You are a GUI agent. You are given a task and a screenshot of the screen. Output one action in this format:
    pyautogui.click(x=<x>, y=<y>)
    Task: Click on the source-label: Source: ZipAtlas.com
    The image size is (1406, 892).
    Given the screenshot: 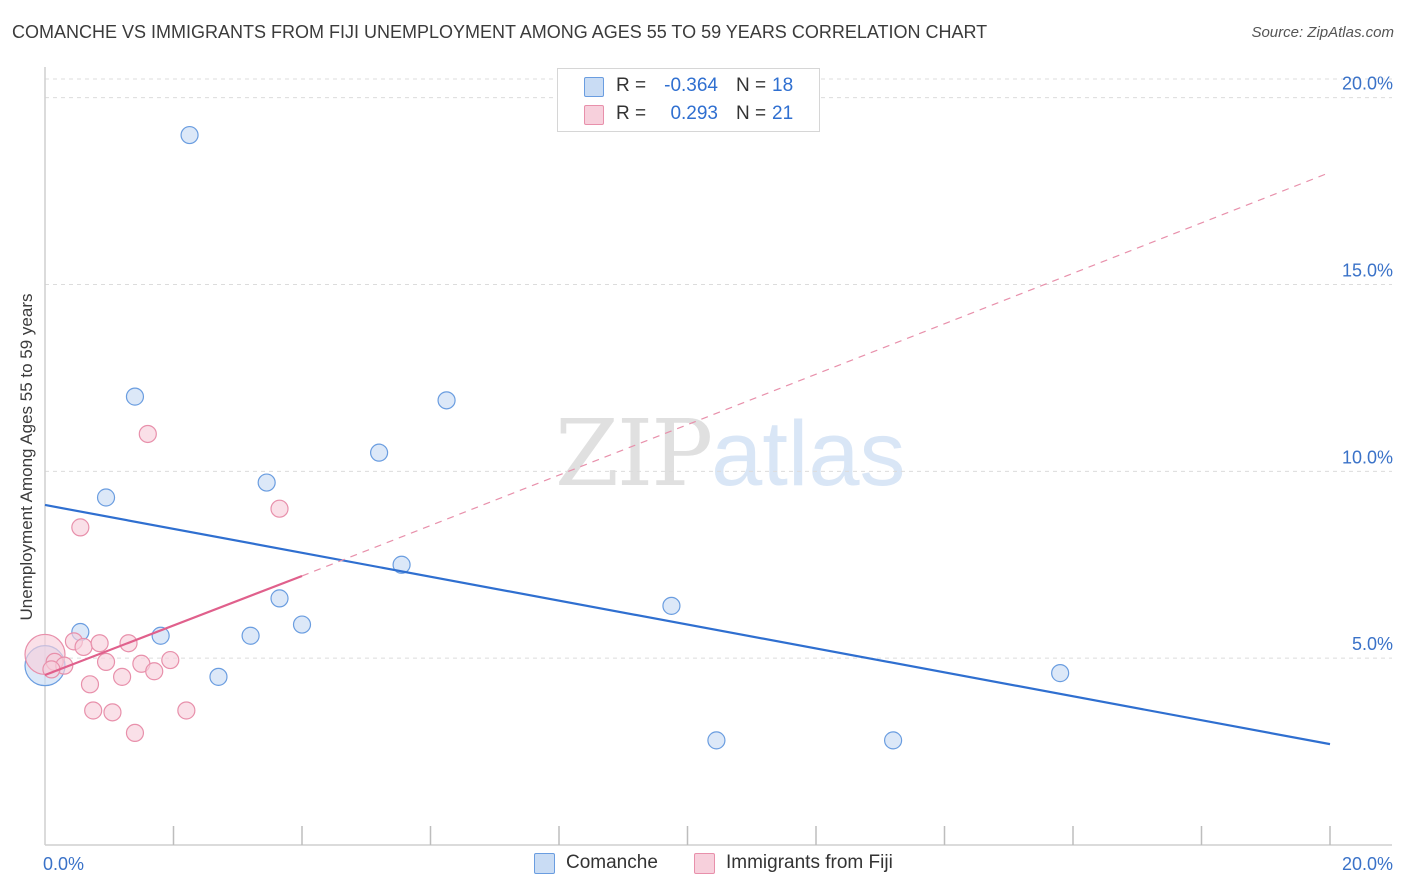 What is the action you would take?
    pyautogui.click(x=1322, y=32)
    